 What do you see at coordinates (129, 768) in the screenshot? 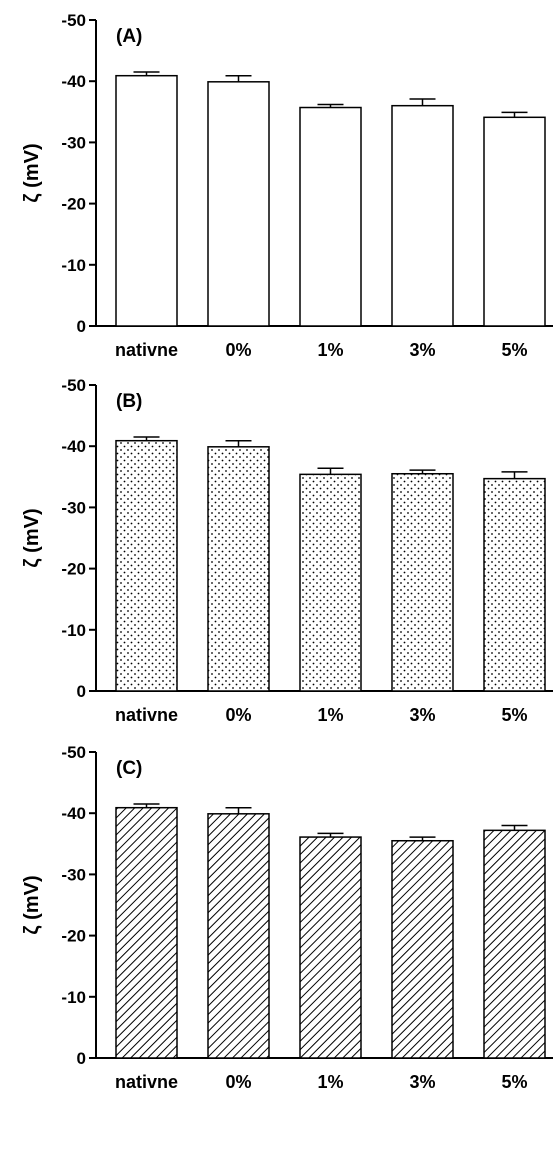
I see `panel-label: (C)` at bounding box center [129, 768].